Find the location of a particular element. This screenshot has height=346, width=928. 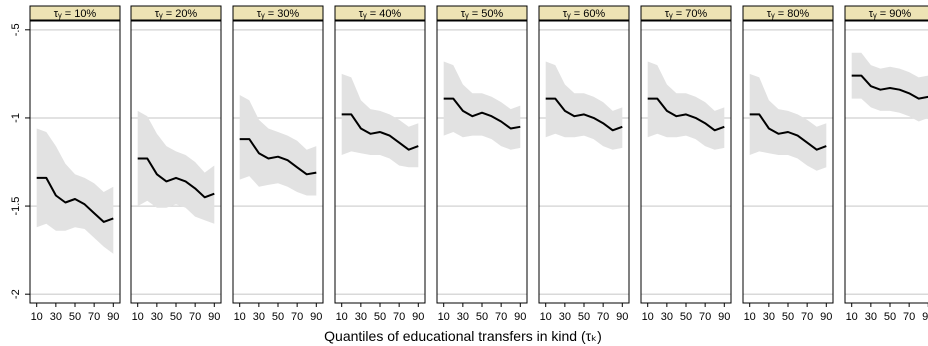

facet-panel: τᵧ = 90% 10 30 50 70 90 is located at coordinates (886, 164).